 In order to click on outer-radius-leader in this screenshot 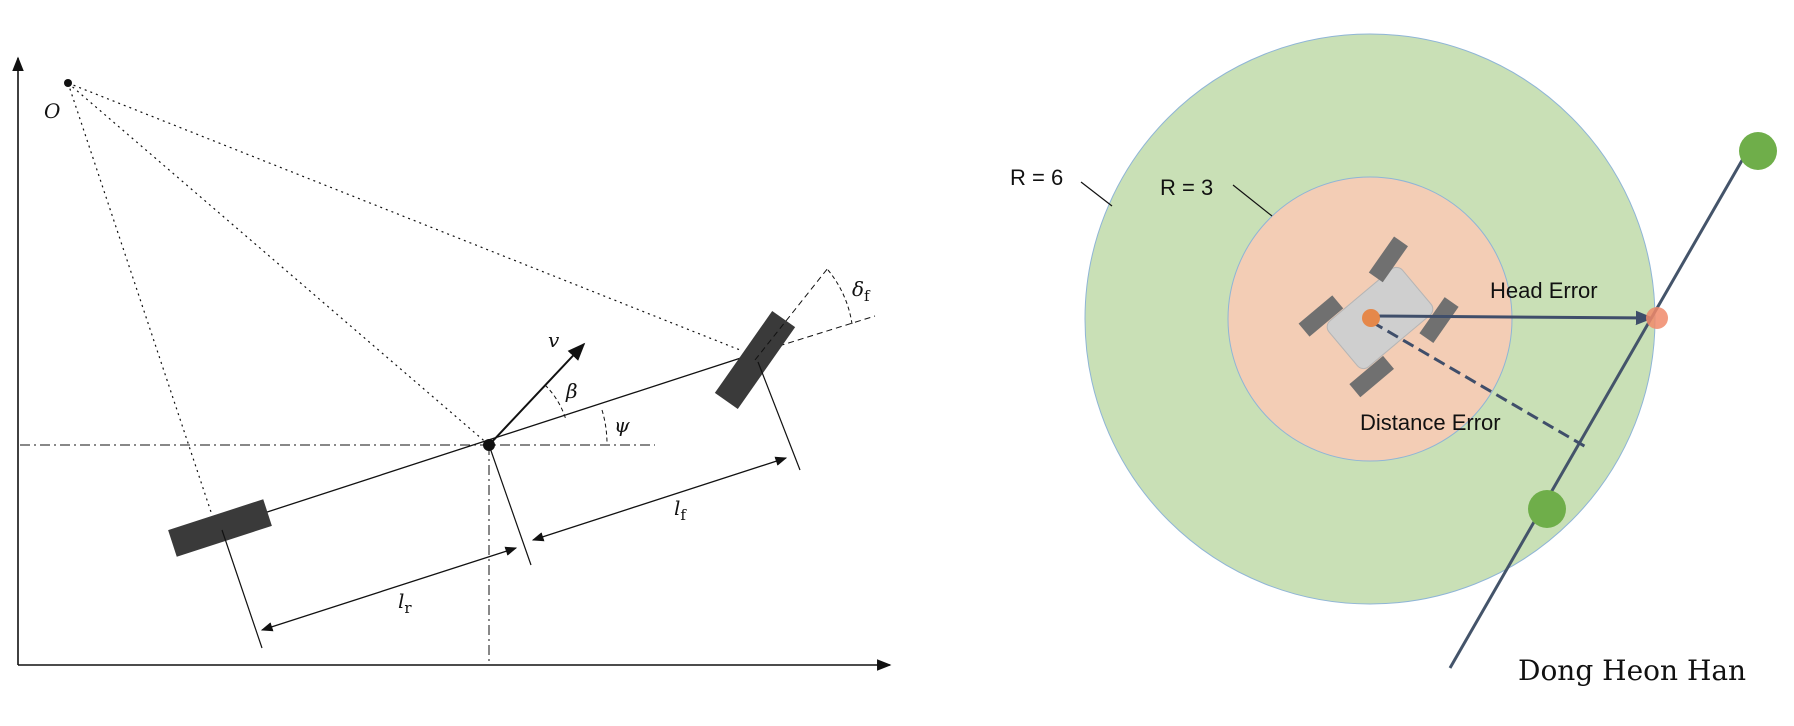, I will do `click(1096, 194)`.